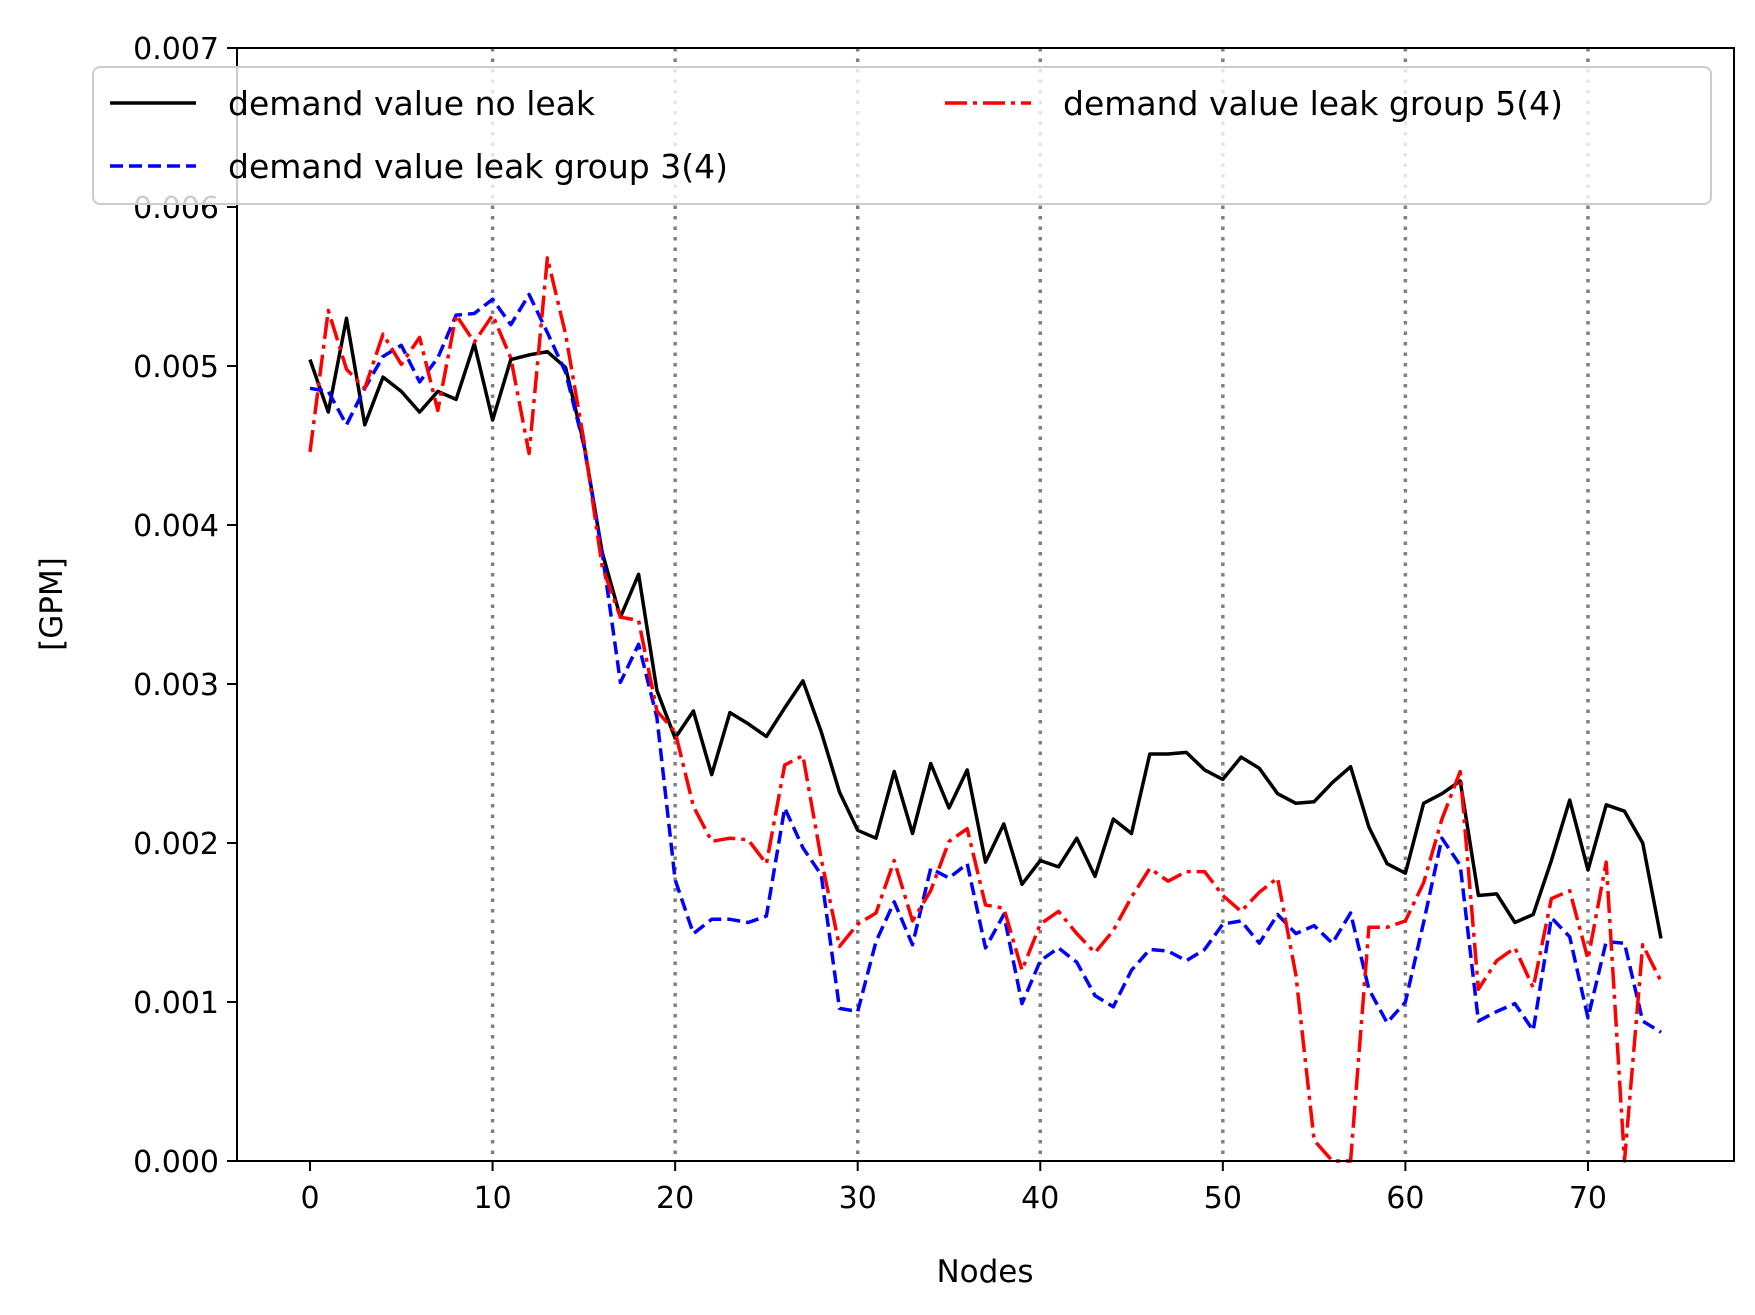 Image resolution: width=1755 pixels, height=1315 pixels. Describe the element at coordinates (176, 1003) in the screenshot. I see `y-tick-label: 0.001` at that location.